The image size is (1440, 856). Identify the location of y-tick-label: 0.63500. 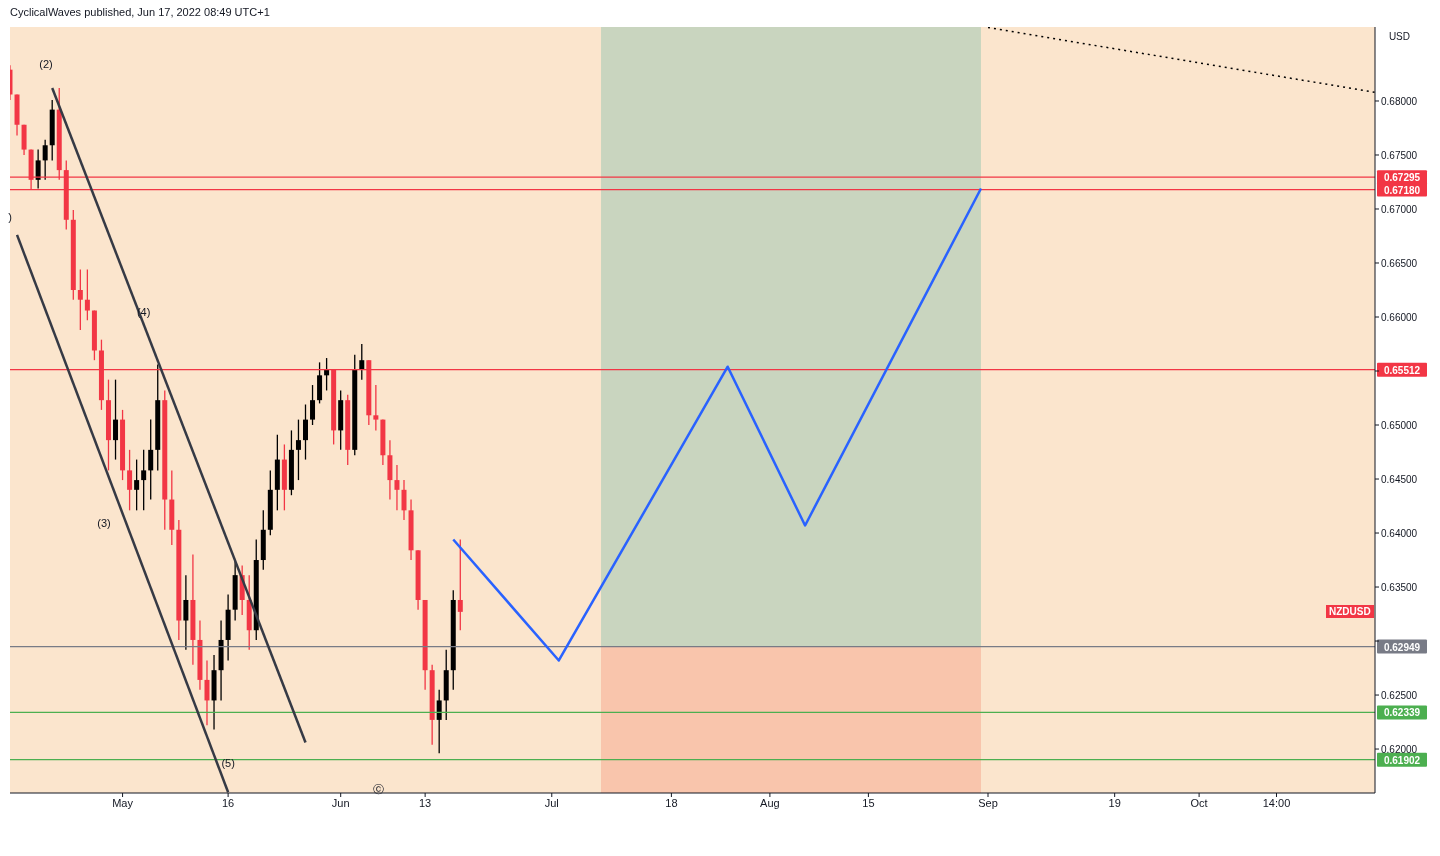
(1399, 587).